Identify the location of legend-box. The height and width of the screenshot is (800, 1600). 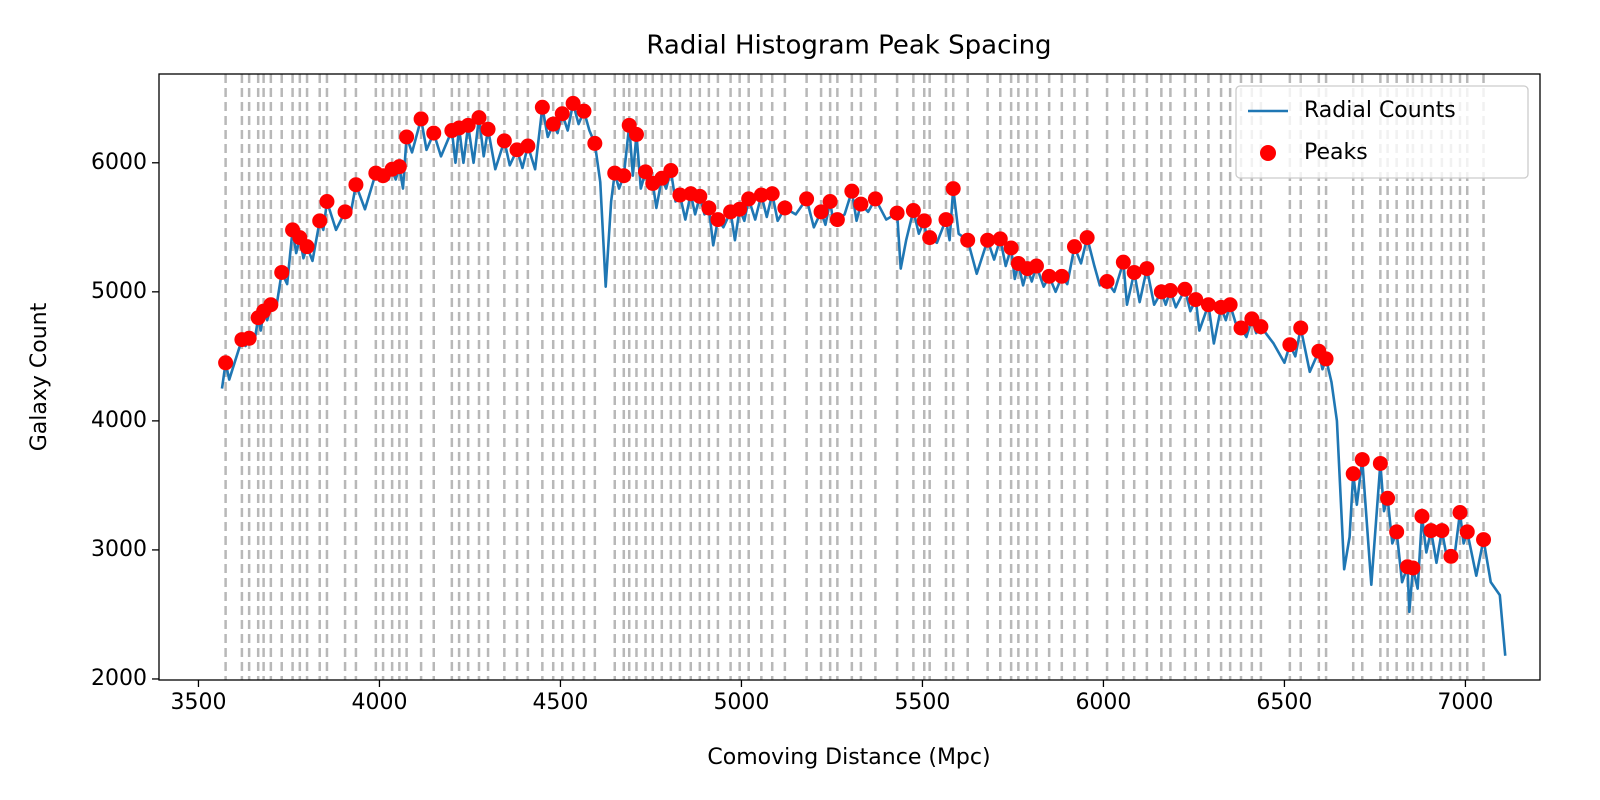
(1382, 132).